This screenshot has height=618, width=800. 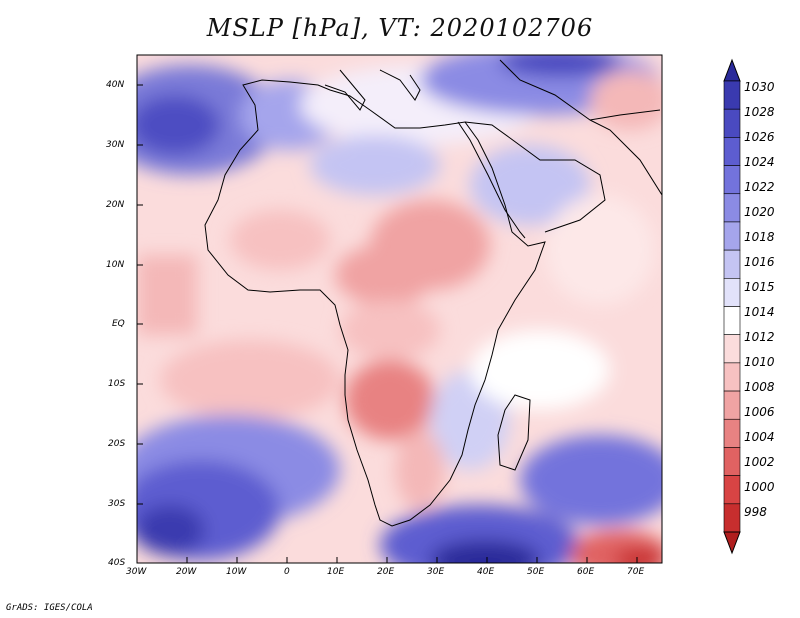 What do you see at coordinates (759, 462) in the screenshot?
I see `colorbar-level-label: 1002` at bounding box center [759, 462].